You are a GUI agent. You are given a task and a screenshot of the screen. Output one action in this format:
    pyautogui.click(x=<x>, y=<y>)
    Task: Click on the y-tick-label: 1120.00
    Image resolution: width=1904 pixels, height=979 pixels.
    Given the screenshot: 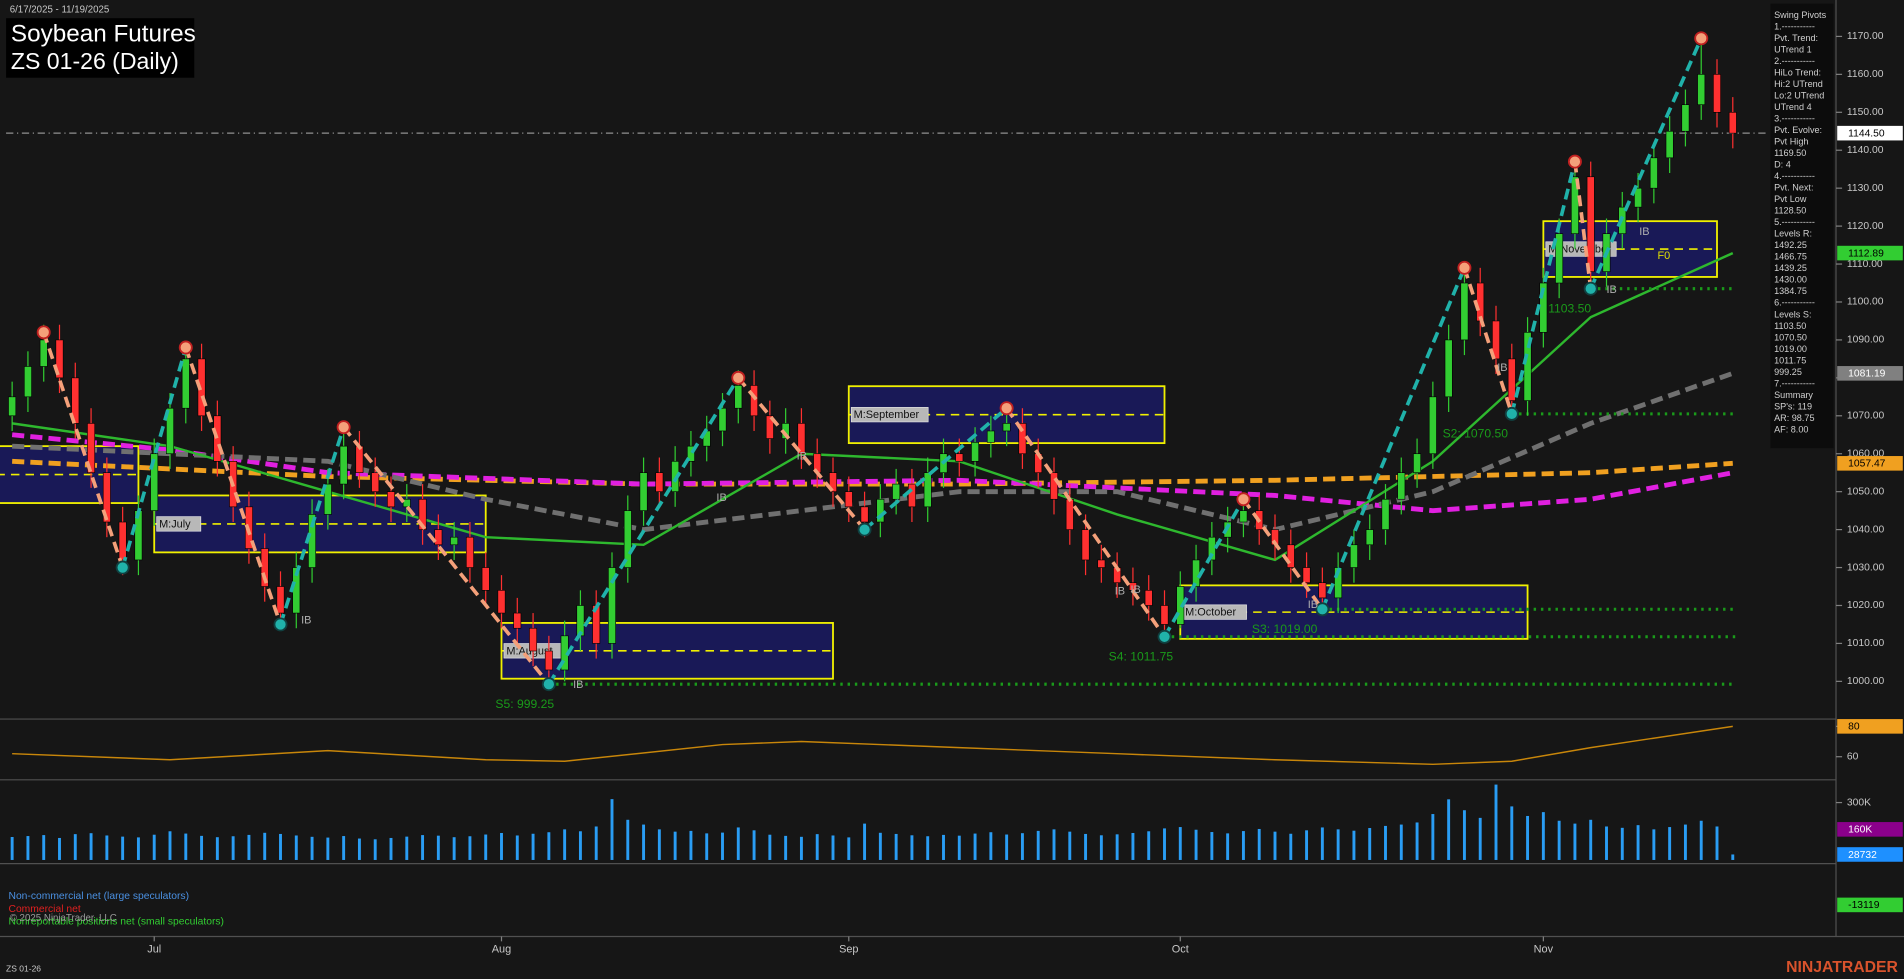 What is the action you would take?
    pyautogui.click(x=1865, y=226)
    